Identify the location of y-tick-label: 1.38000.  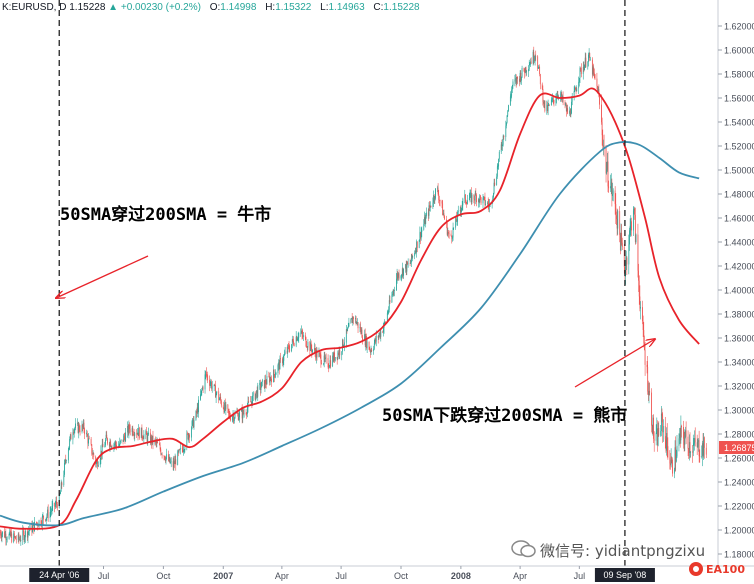
(739, 315).